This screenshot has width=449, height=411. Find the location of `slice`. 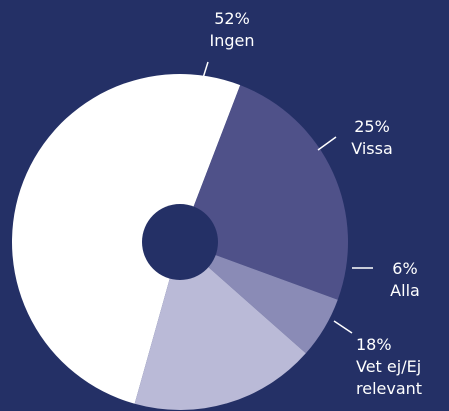

slice is located at coordinates (259, 298).